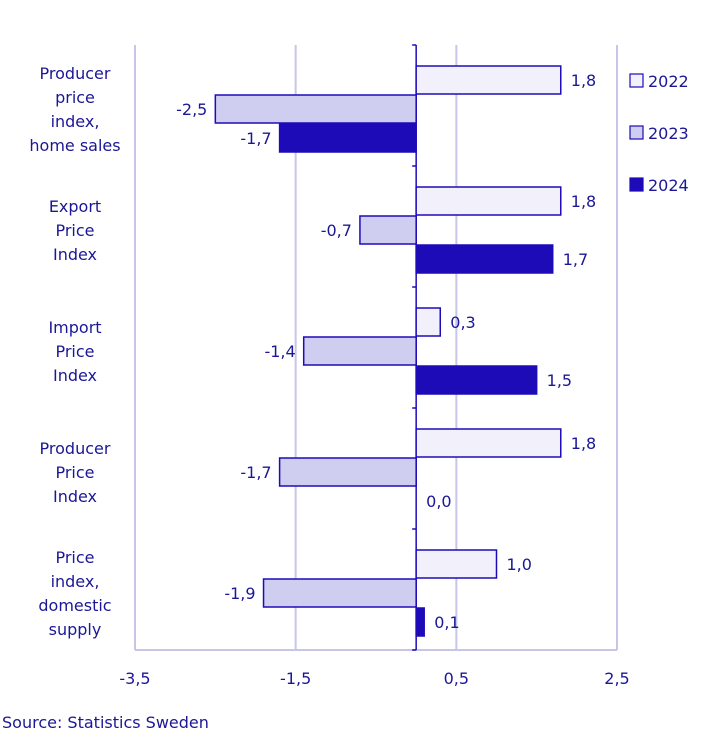  I want to click on value-label-2023-1: -0,7, so click(336, 230).